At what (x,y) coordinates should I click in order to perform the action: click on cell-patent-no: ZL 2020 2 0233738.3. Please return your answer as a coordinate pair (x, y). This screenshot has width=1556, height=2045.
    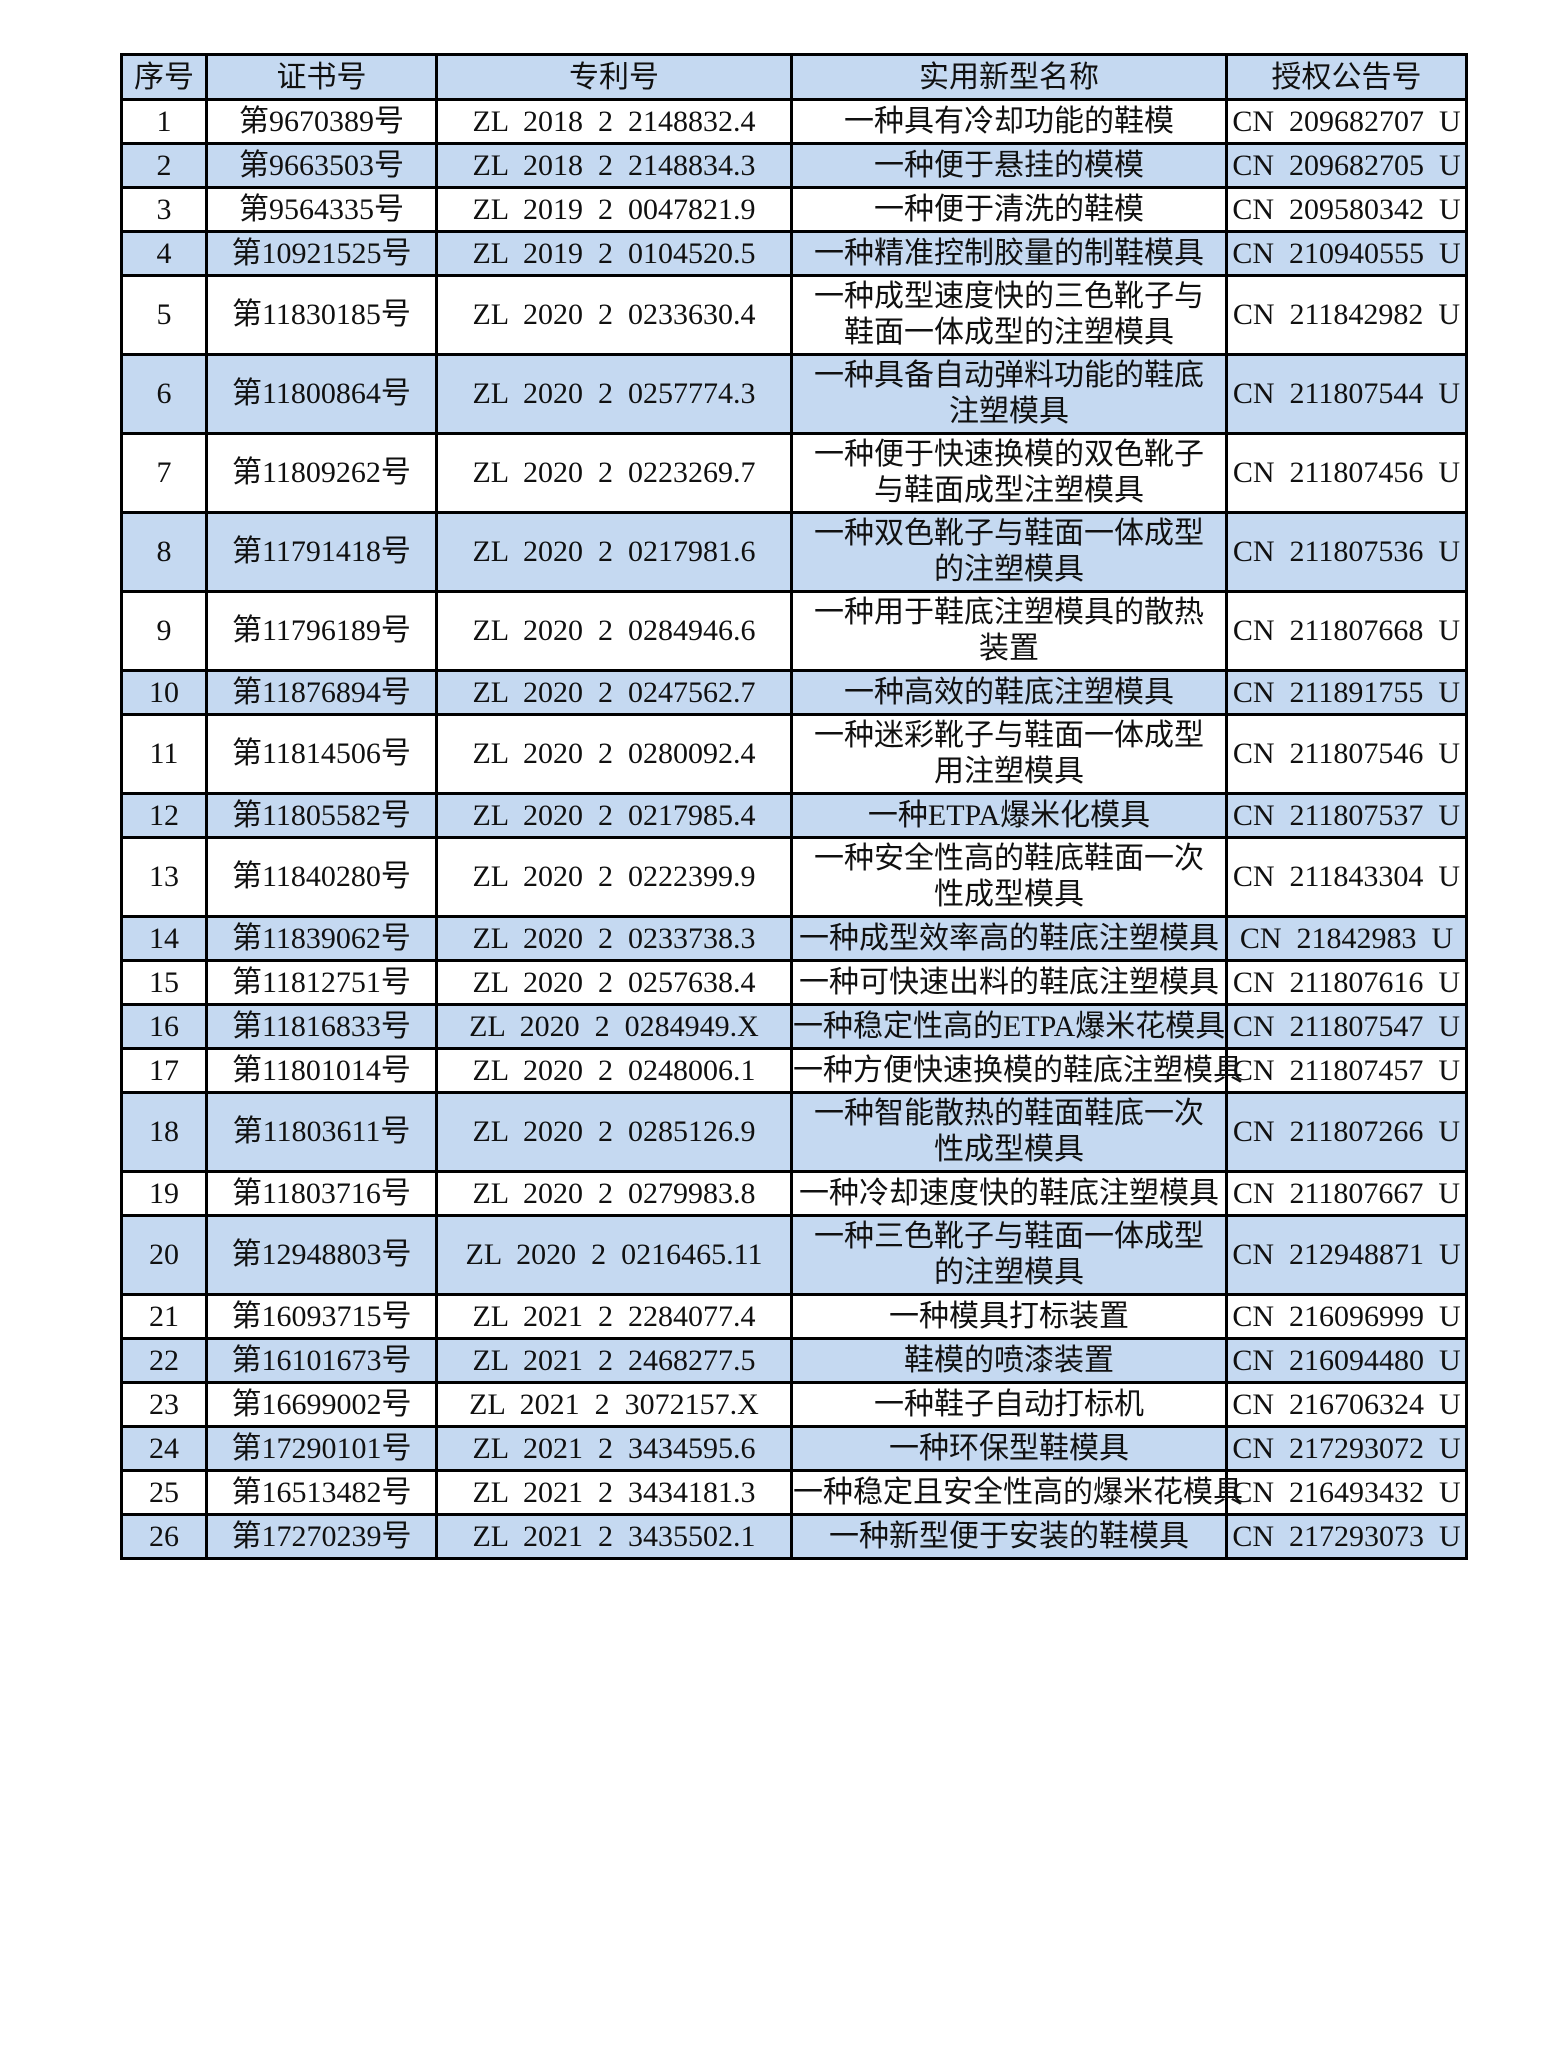
    Looking at the image, I should click on (614, 938).